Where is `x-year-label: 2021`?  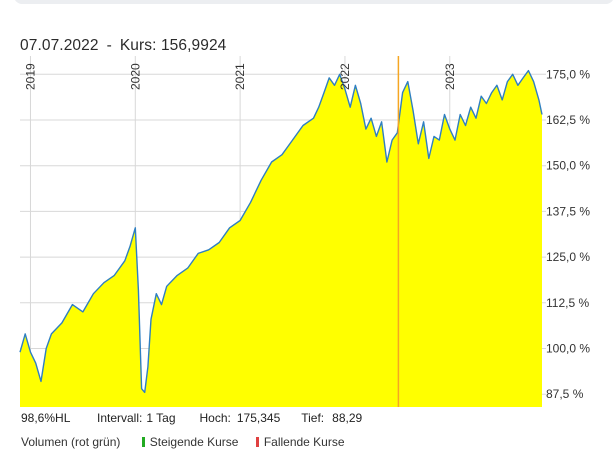
x-year-label: 2021 is located at coordinates (240, 76).